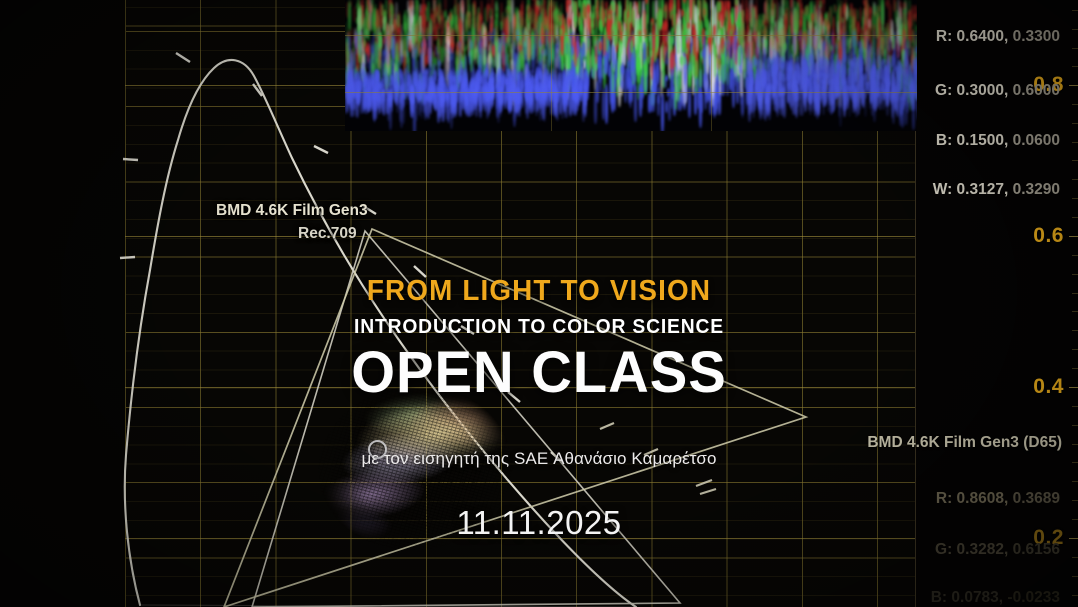  Describe the element at coordinates (711, 65) in the screenshot. I see `waveform-vline` at that location.